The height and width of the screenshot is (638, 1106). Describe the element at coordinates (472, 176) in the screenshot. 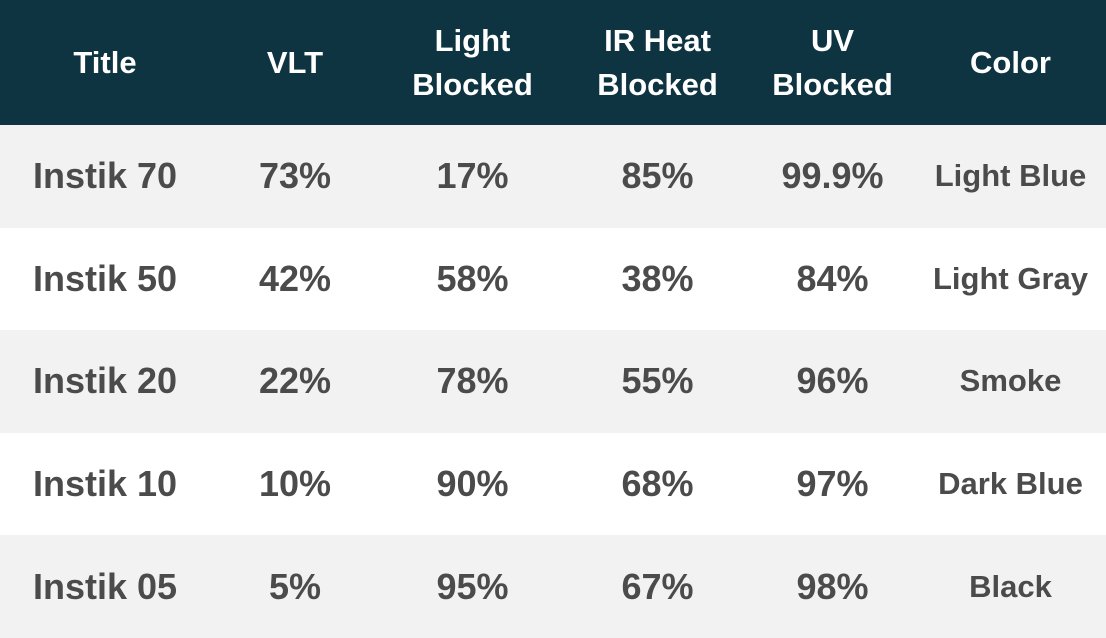

I see `table-cell: 17%` at that location.